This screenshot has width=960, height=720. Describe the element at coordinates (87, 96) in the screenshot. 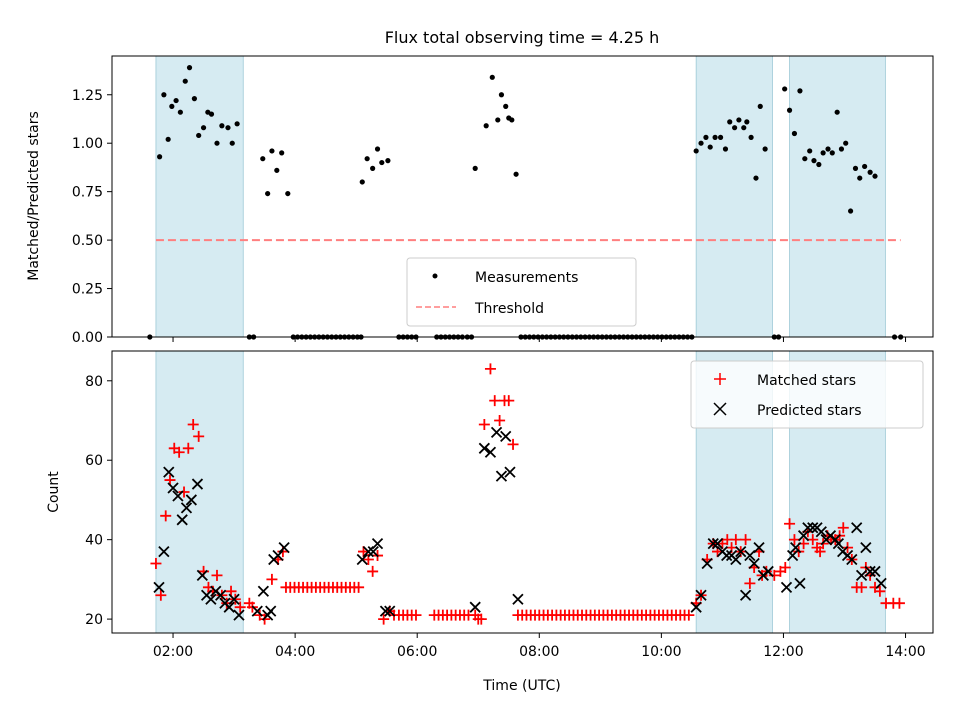

I see `top-y-tick-label: 1.25` at that location.